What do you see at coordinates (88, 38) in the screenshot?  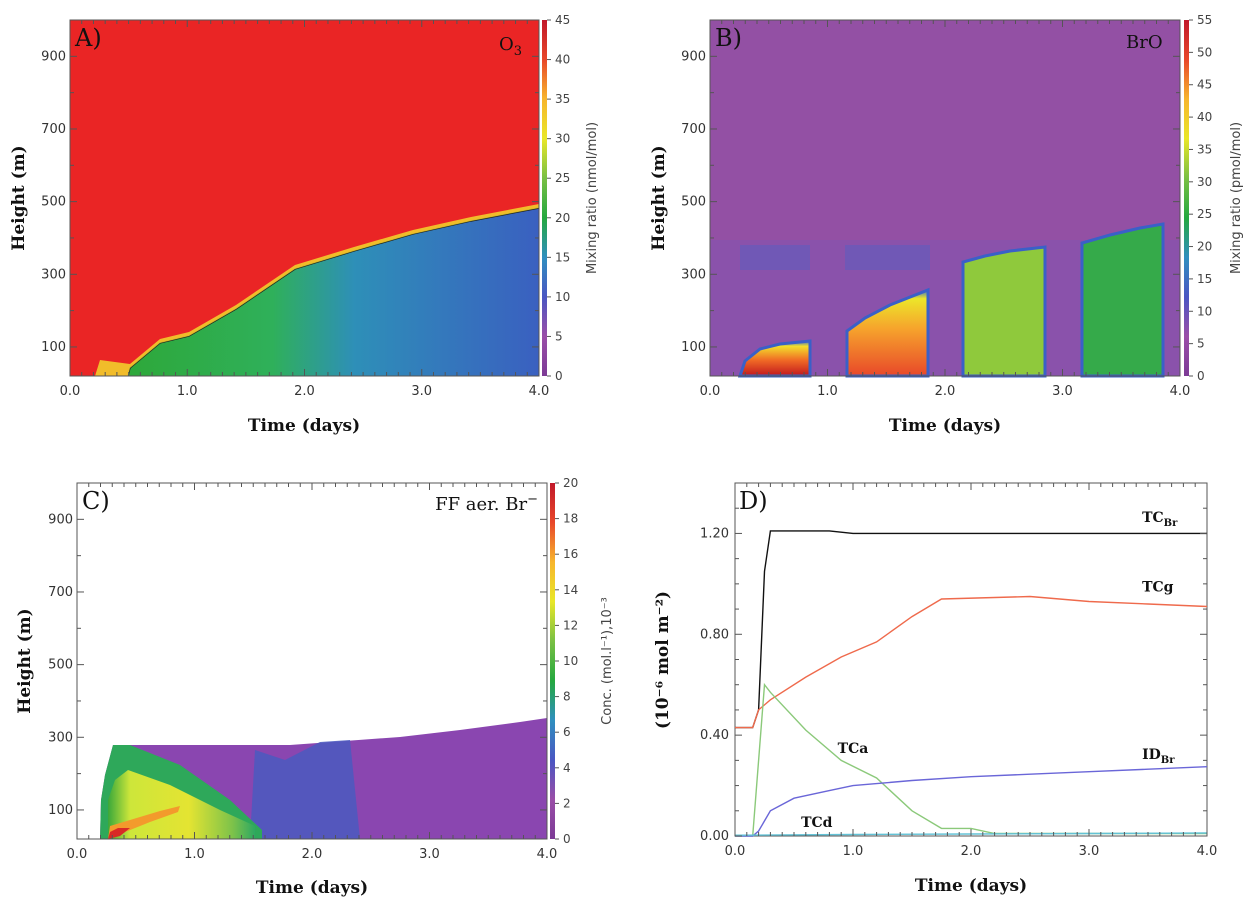 I see `panel-a-letter: A)` at bounding box center [88, 38].